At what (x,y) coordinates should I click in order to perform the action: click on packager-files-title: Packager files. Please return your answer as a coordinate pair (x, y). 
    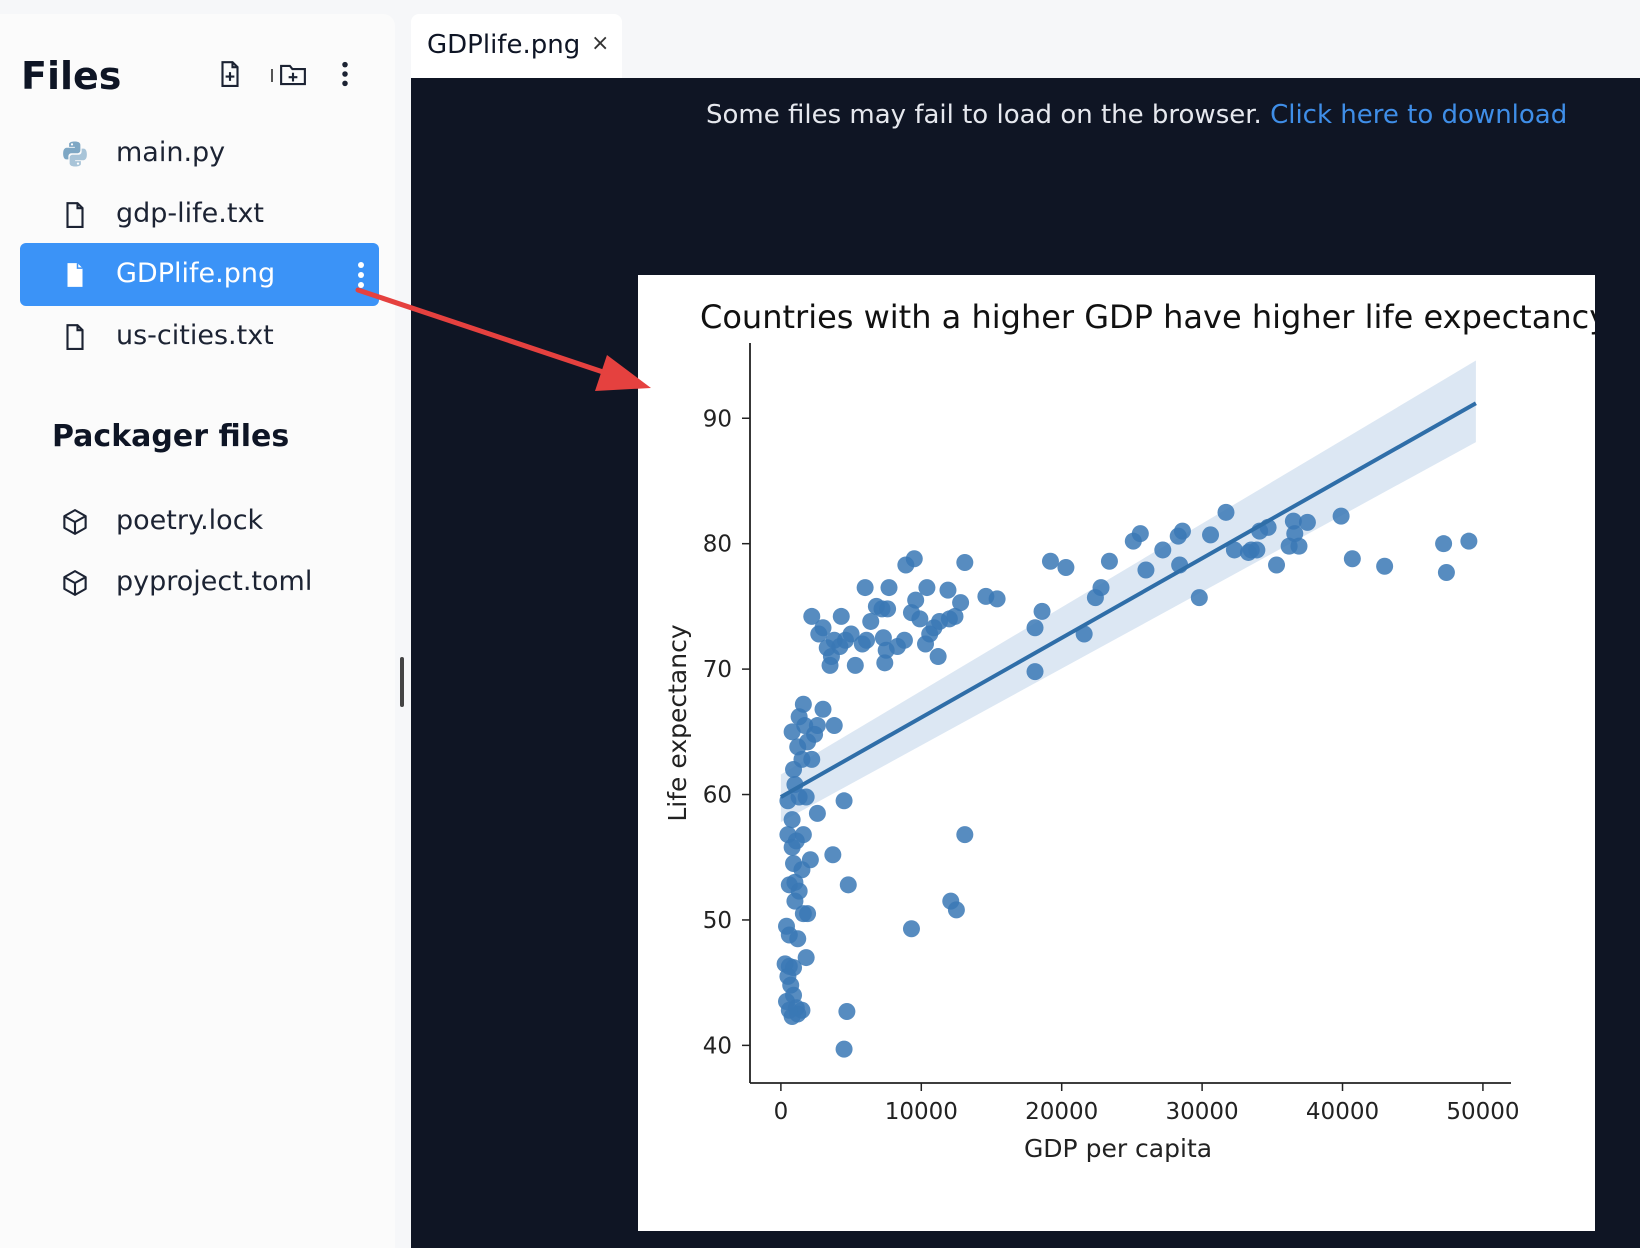
    Looking at the image, I should click on (171, 436).